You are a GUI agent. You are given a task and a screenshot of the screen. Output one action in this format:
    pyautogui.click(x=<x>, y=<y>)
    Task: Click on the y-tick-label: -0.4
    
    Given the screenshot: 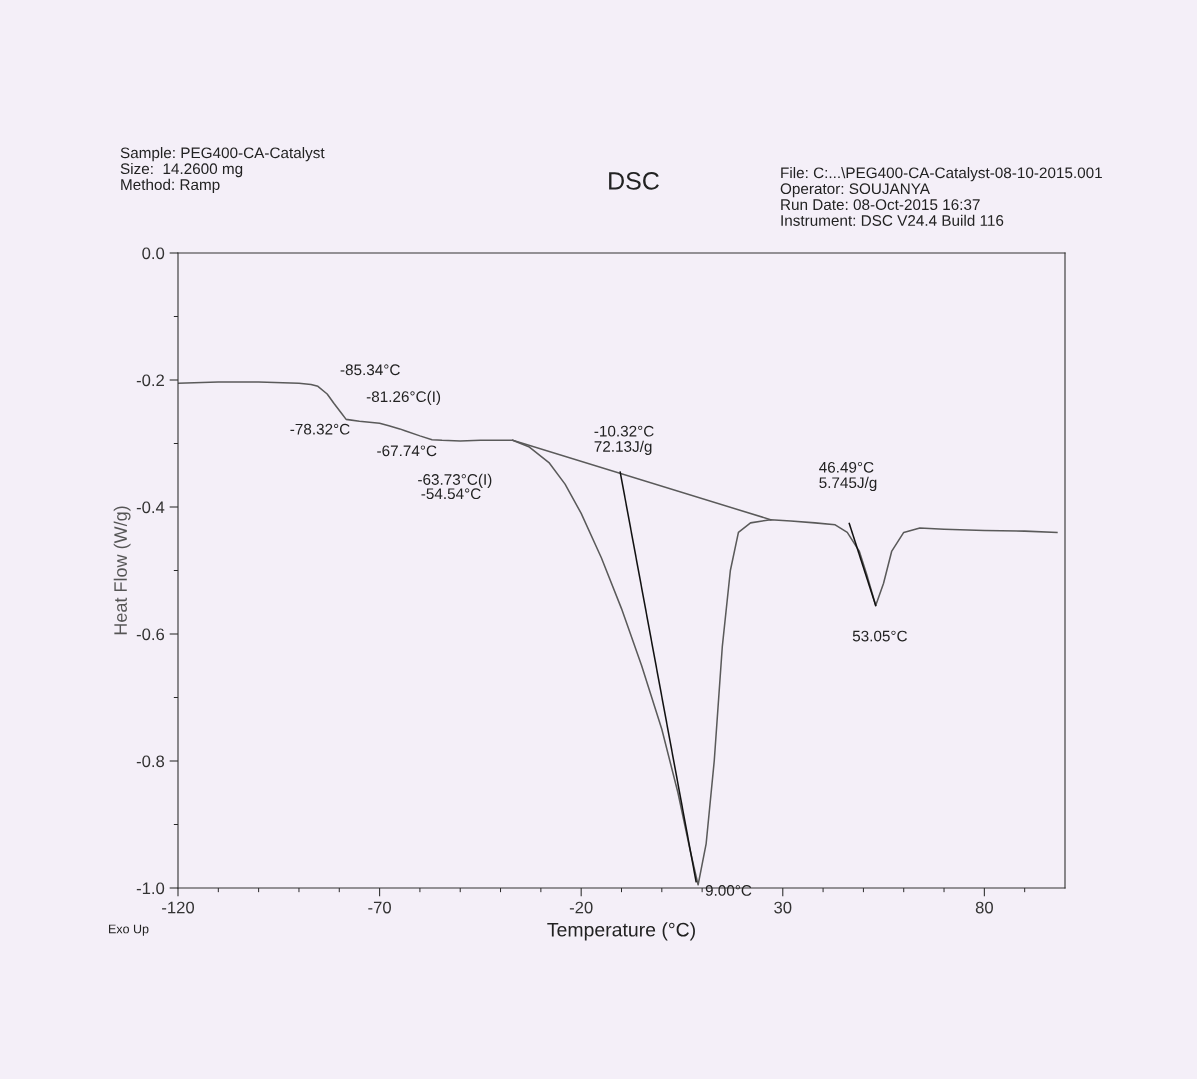 What is the action you would take?
    pyautogui.click(x=150, y=507)
    